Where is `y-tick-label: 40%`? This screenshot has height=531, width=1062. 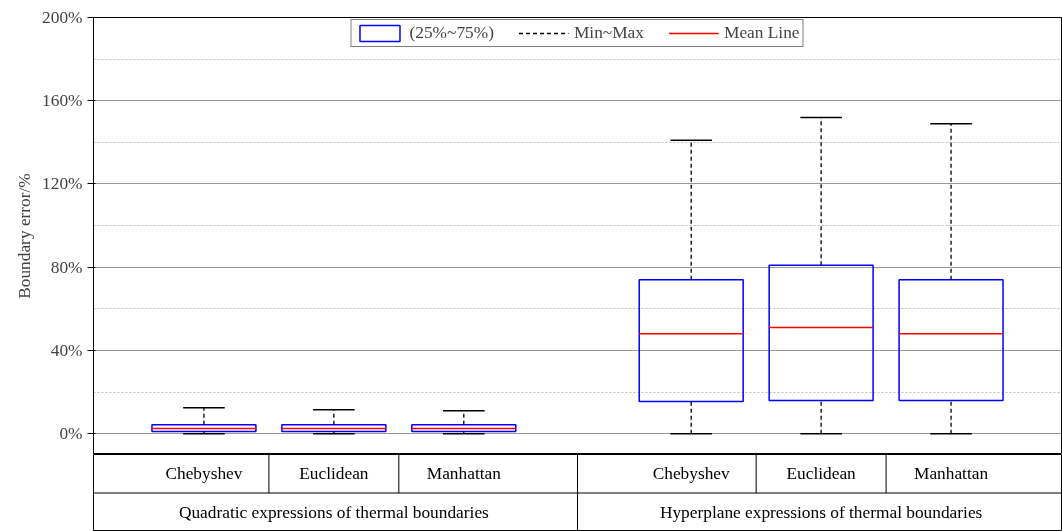 y-tick-label: 40% is located at coordinates (66, 350).